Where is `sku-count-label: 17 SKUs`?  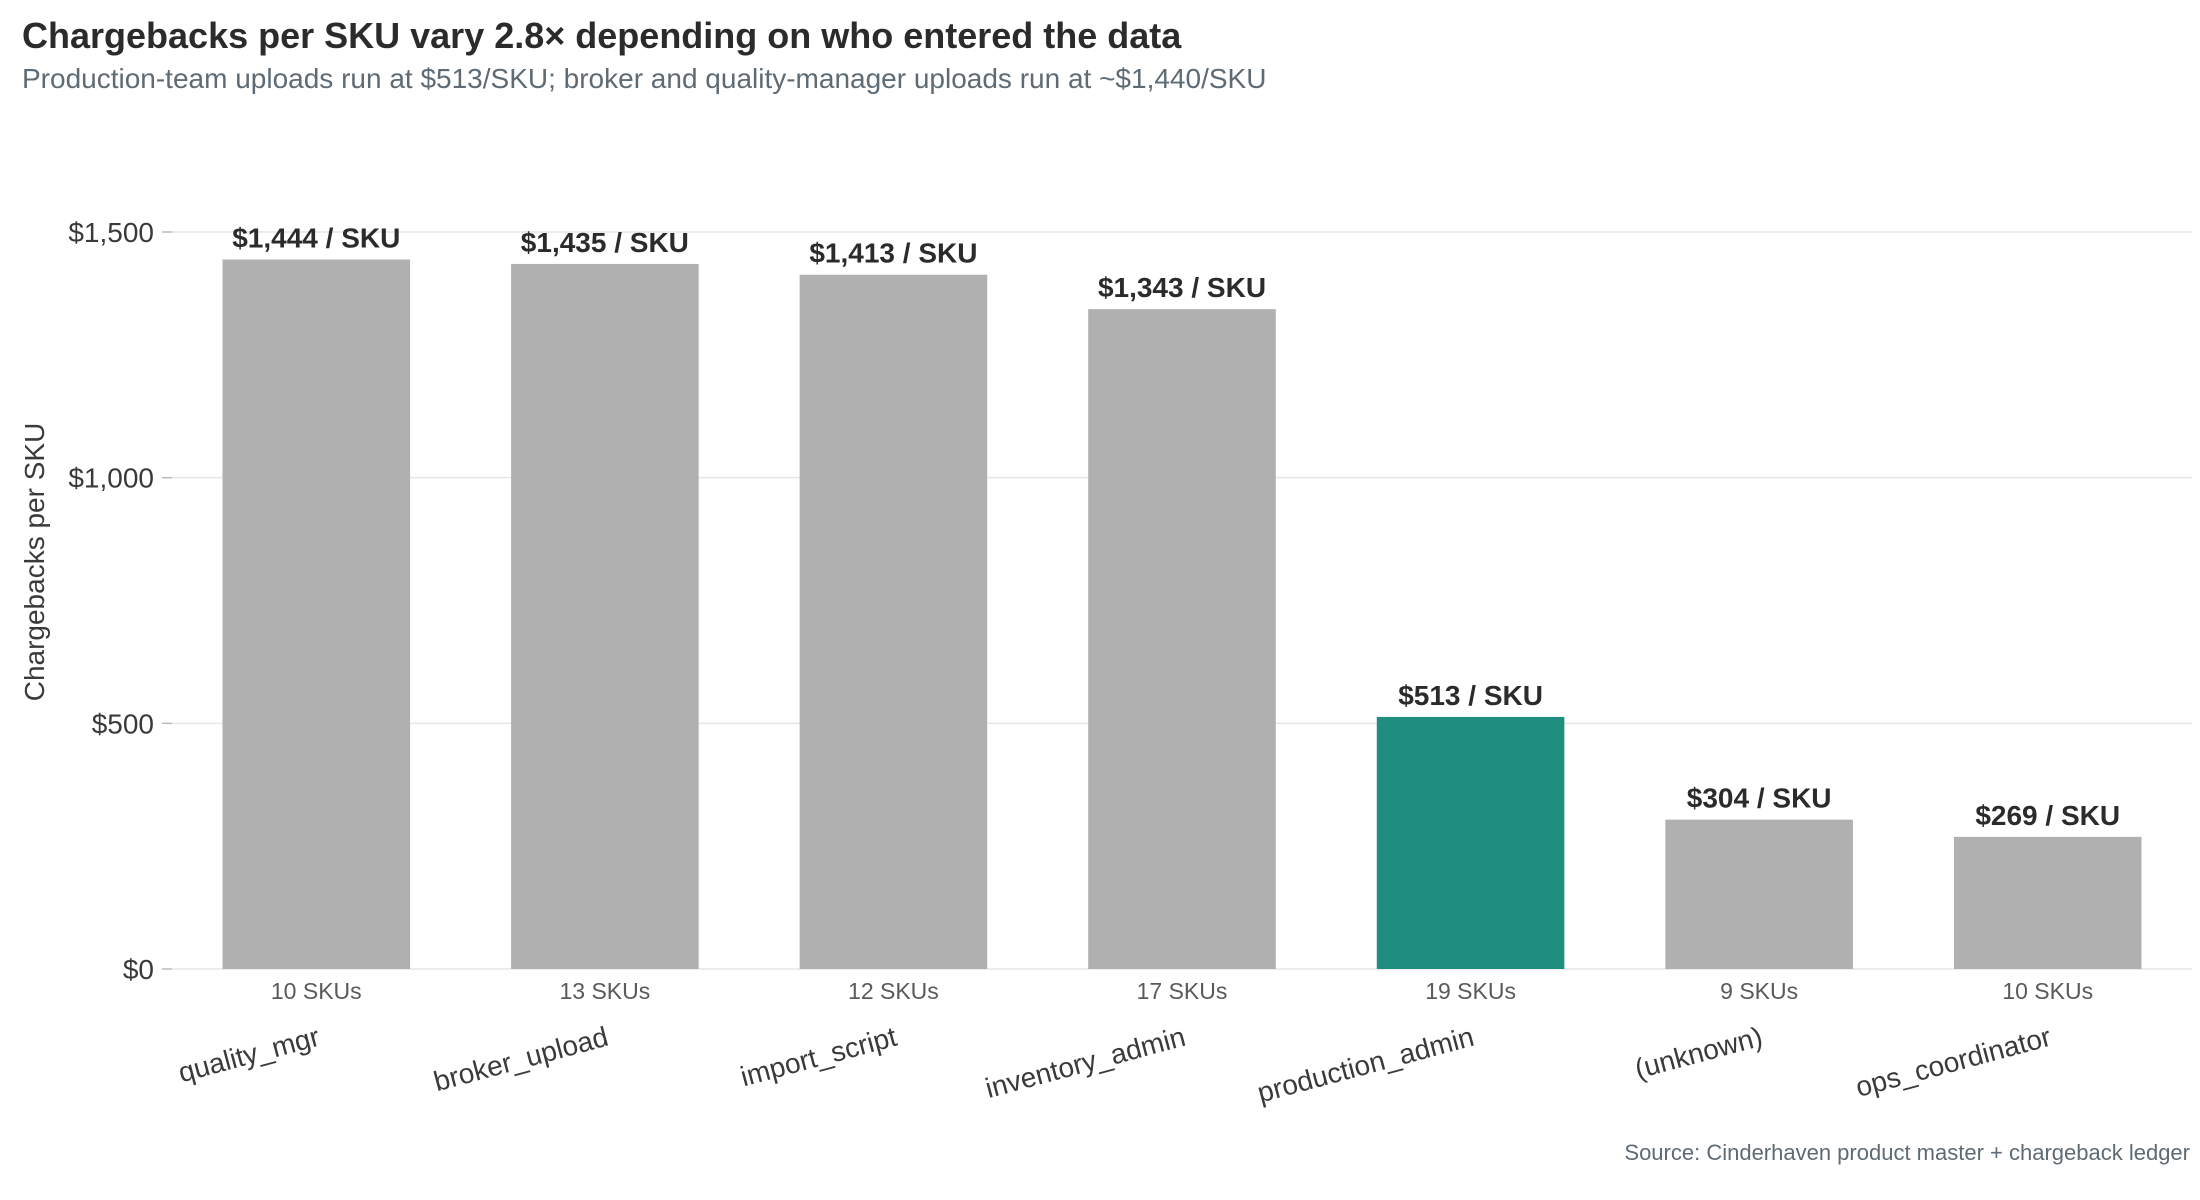 sku-count-label: 17 SKUs is located at coordinates (1182, 991).